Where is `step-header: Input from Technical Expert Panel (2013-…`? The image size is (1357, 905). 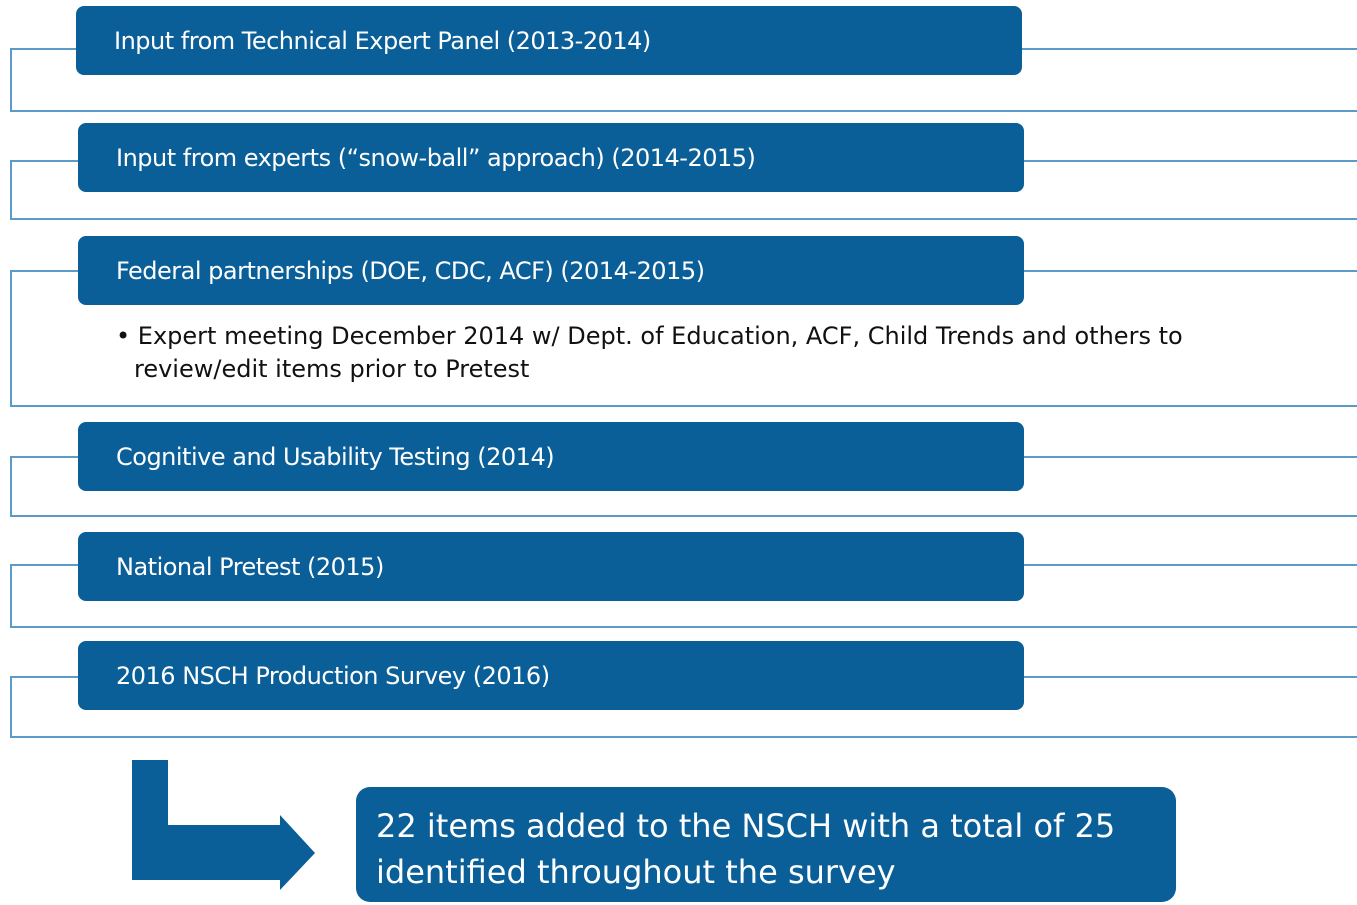
step-header: Input from Technical Expert Panel (2013-… is located at coordinates (549, 40).